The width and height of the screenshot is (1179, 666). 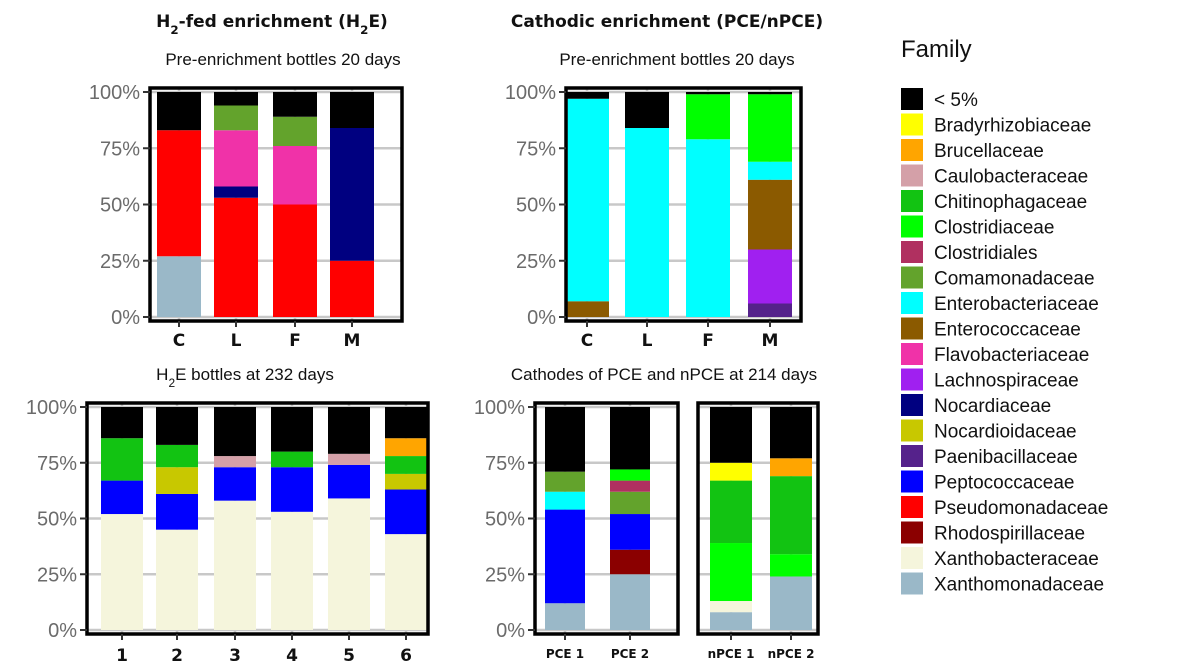 I want to click on legend-entry: Brucellaceae, so click(x=972, y=150).